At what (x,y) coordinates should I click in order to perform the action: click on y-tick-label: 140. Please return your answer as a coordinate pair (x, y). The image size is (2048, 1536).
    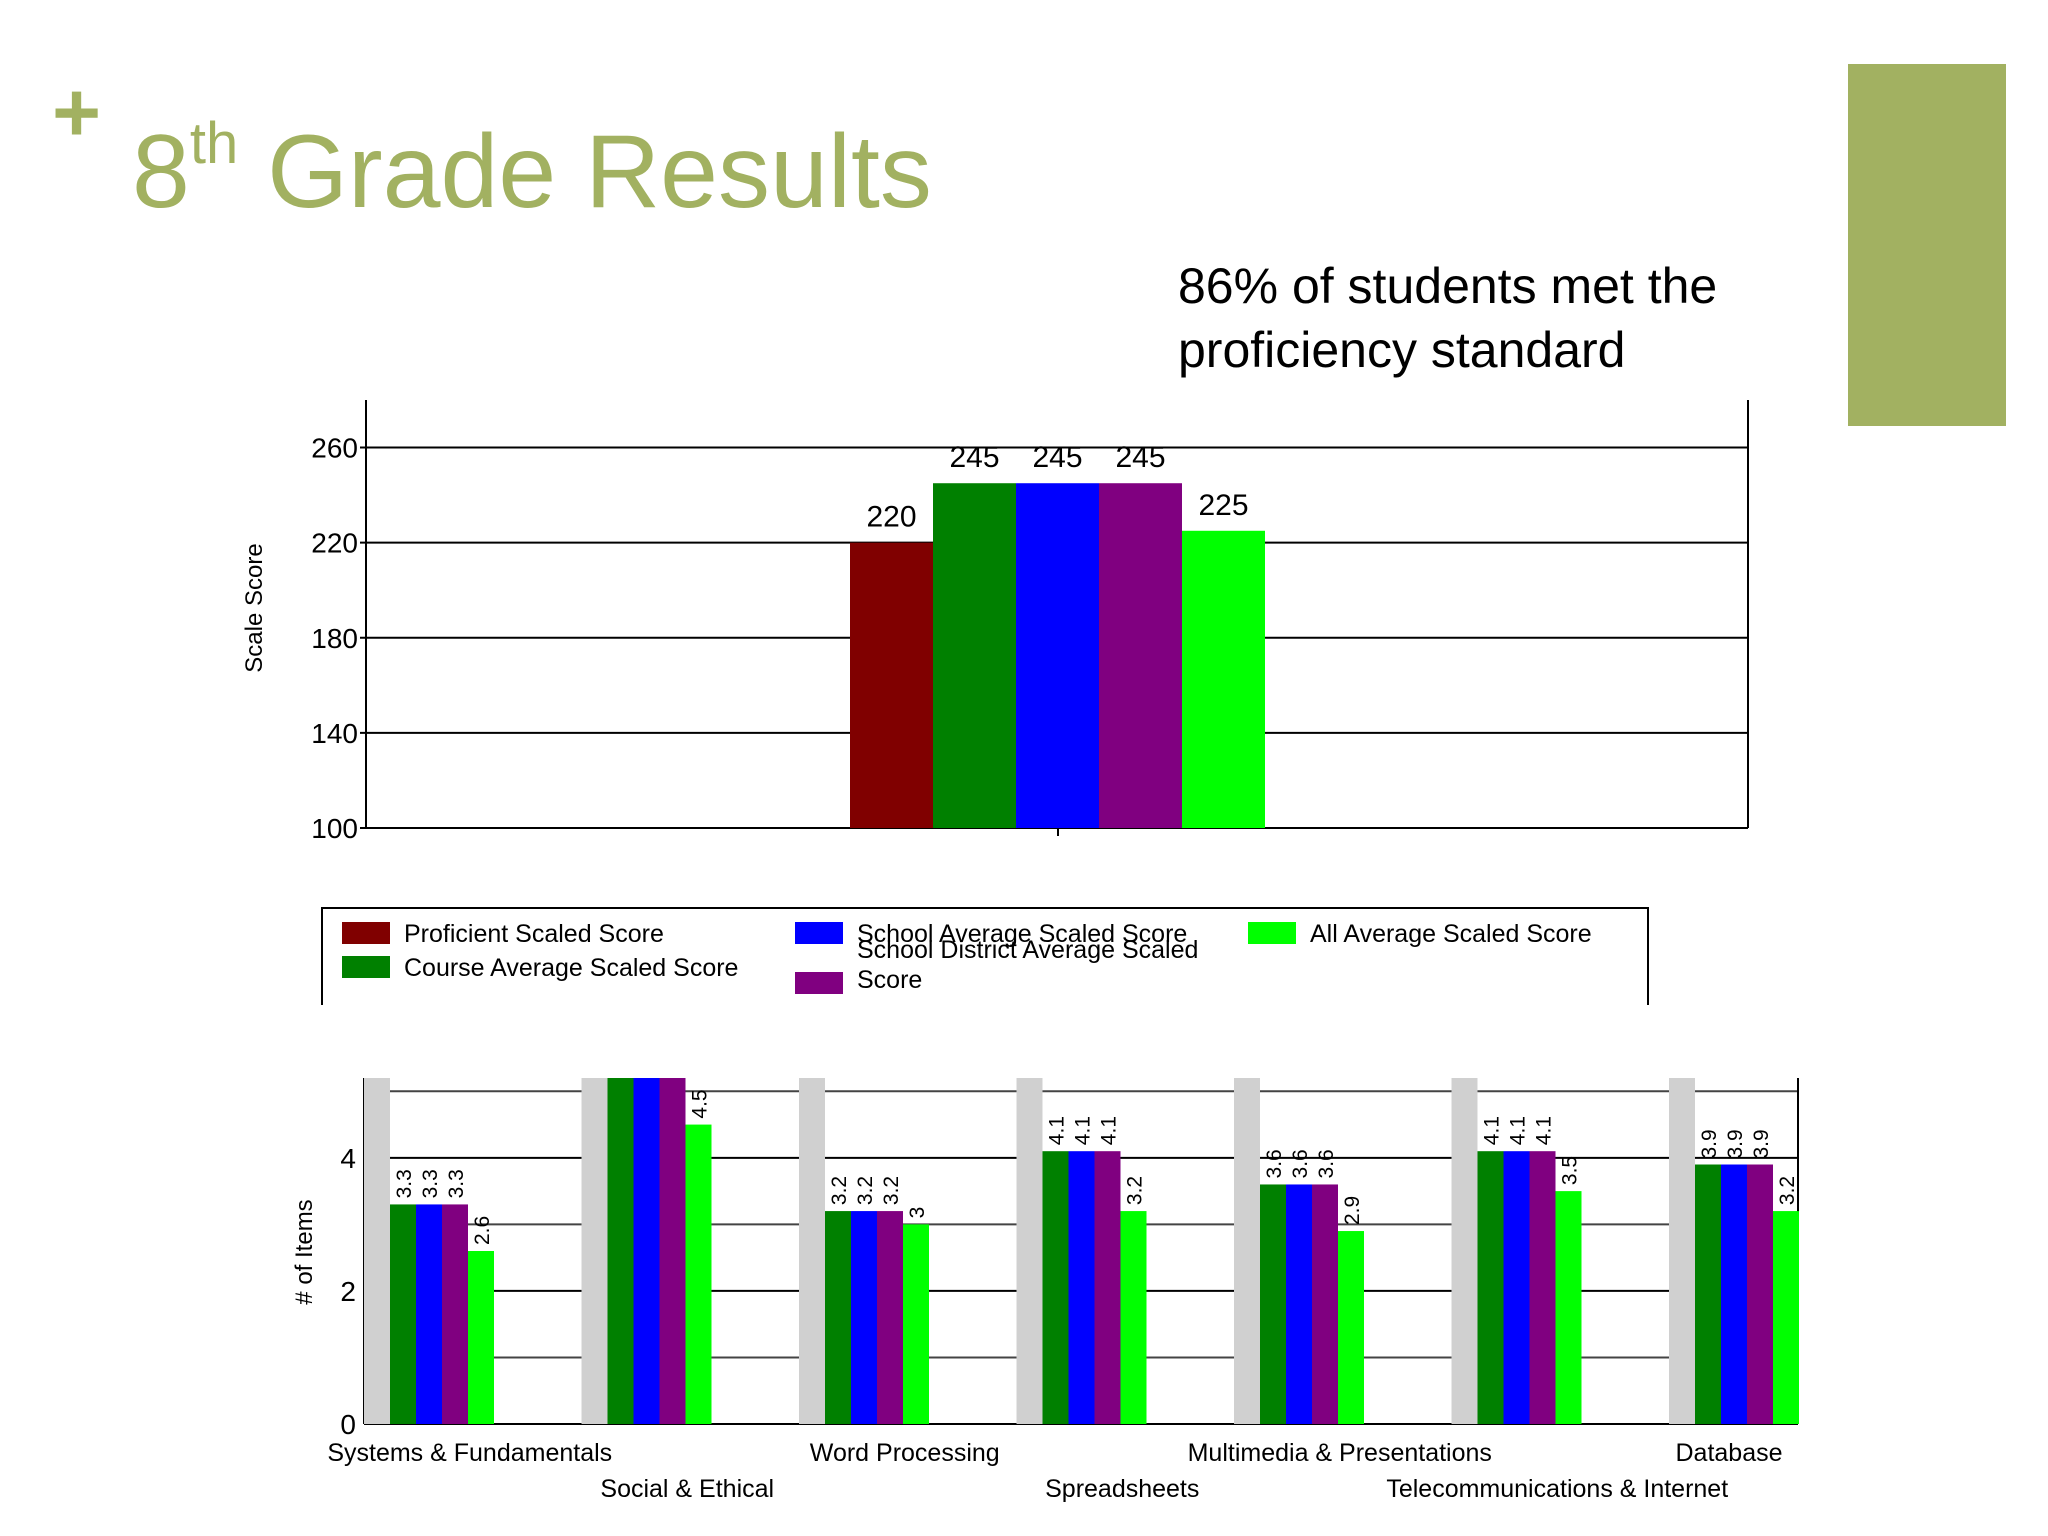
    Looking at the image, I should click on (334, 733).